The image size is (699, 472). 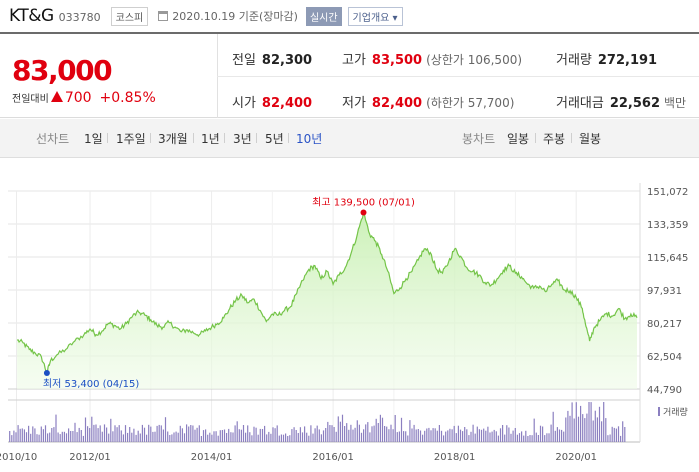 What do you see at coordinates (667, 192) in the screenshot?
I see `y-tick-label: 151,072` at bounding box center [667, 192].